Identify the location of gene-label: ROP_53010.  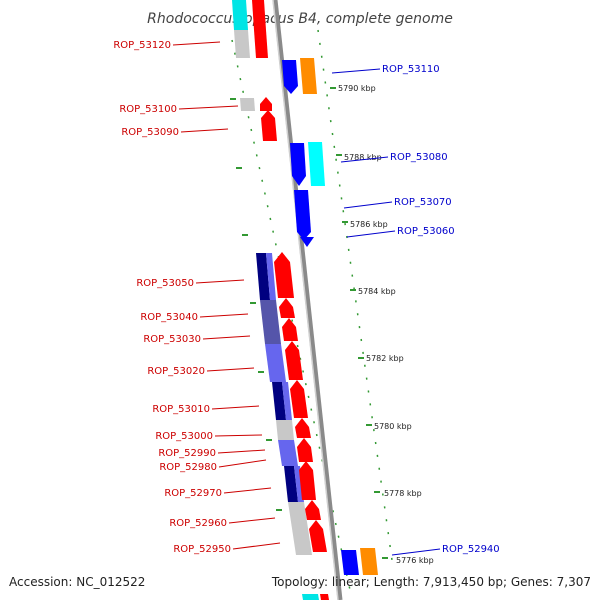
(181, 409).